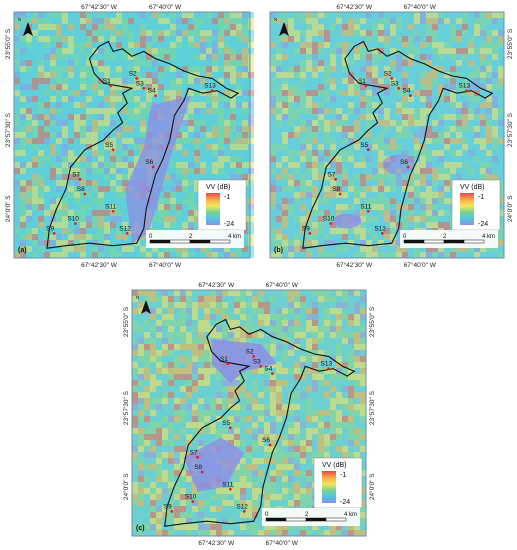 The width and height of the screenshot is (517, 550). I want to click on site-label: S8, so click(198, 467).